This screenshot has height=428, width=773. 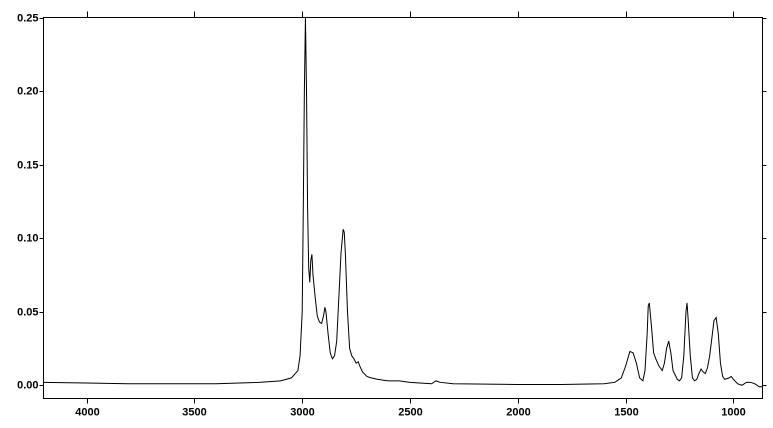 What do you see at coordinates (27, 91) in the screenshot?
I see `y-tick-label: 0.20` at bounding box center [27, 91].